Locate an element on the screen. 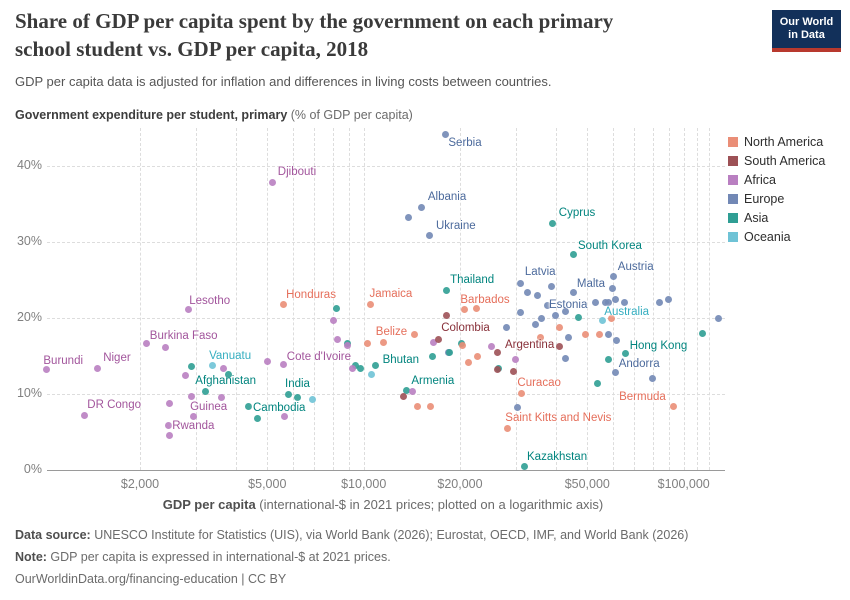  legend-item-south-america: South America is located at coordinates (776, 160).